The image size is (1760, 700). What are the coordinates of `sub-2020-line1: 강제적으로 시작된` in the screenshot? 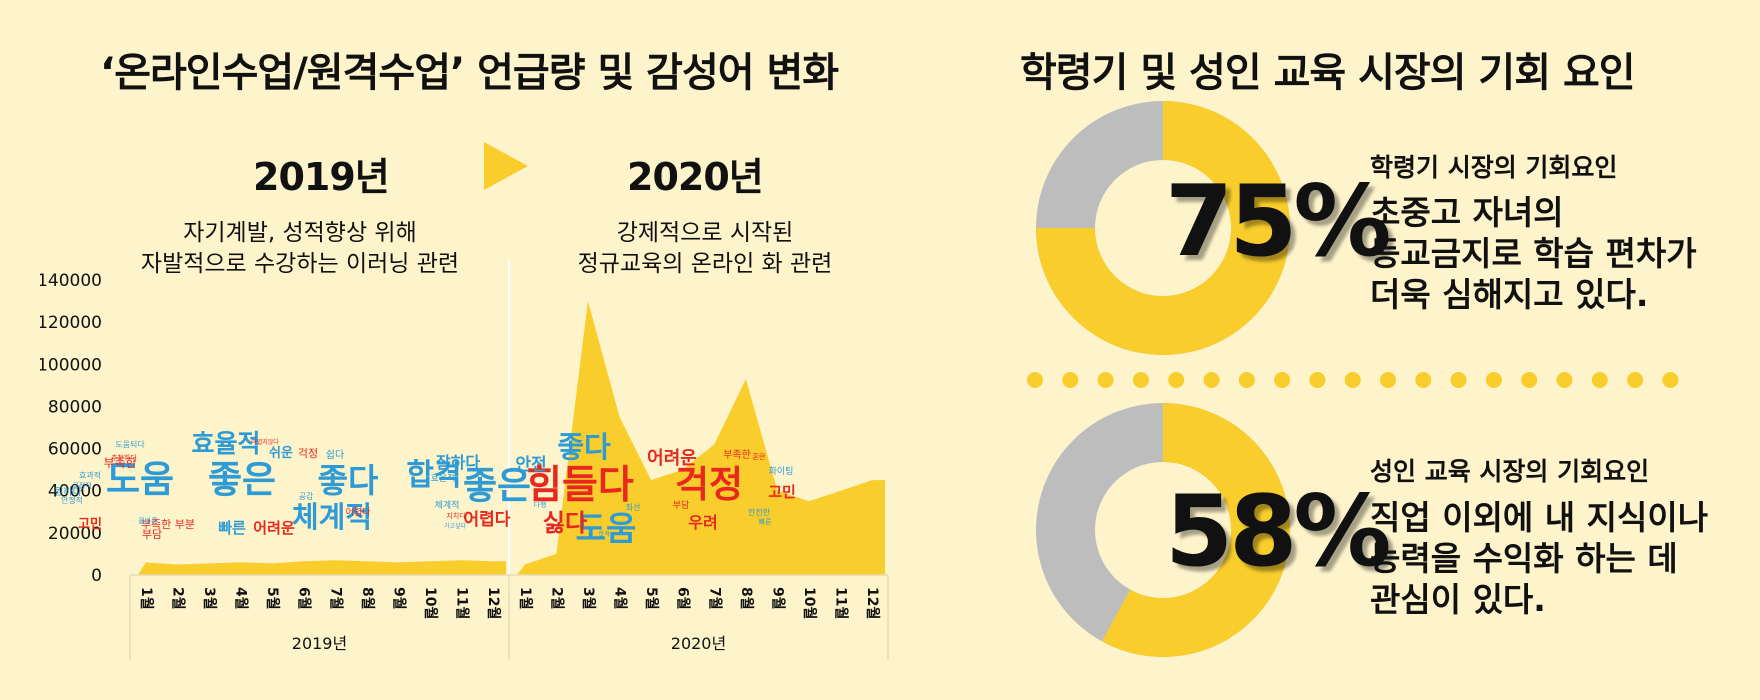 It's located at (705, 233).